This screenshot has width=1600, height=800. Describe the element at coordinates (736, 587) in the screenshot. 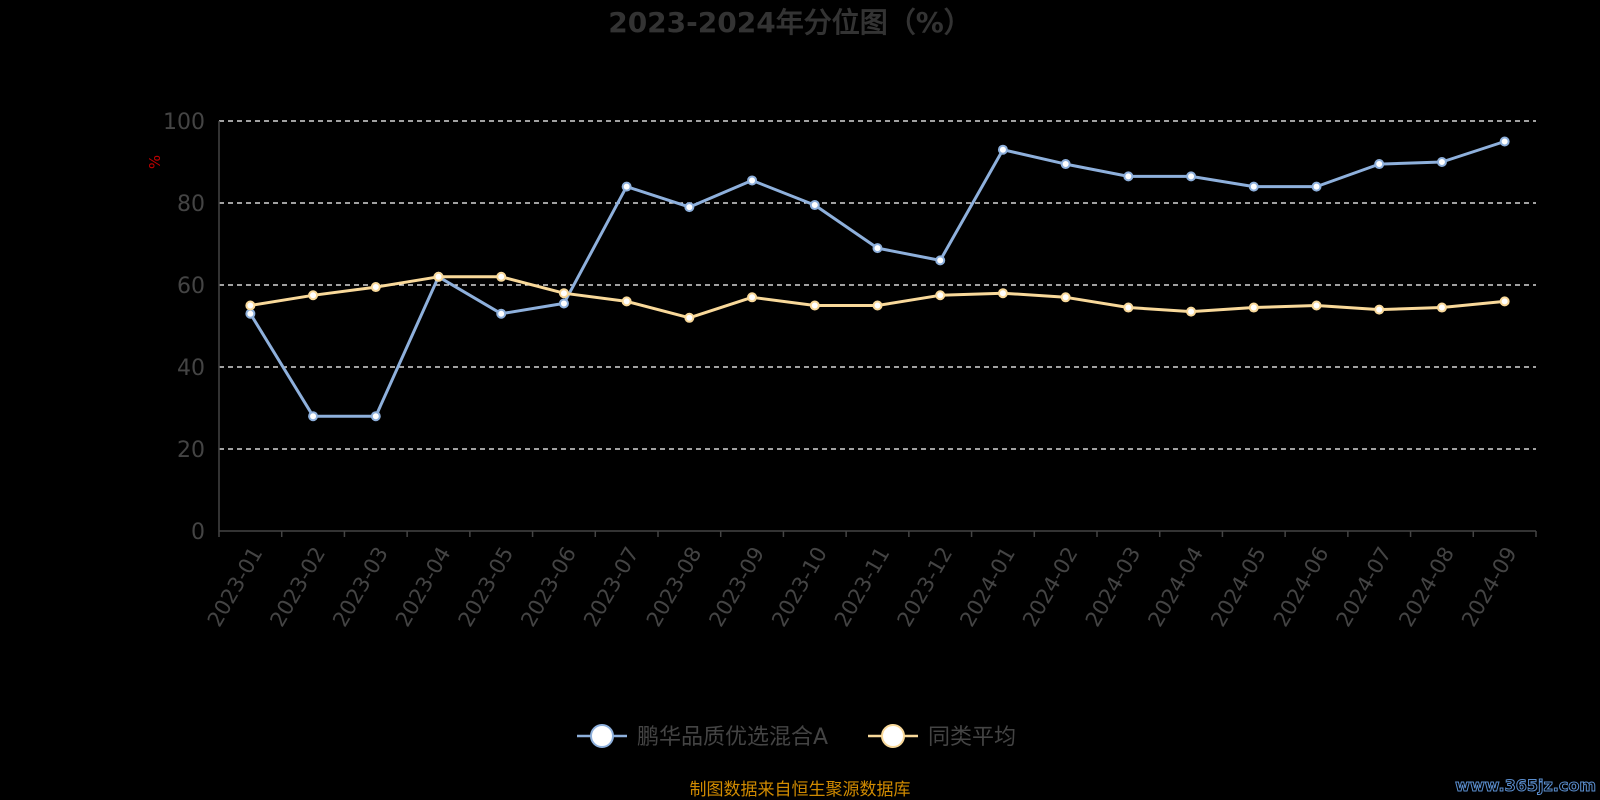

I see `x-tick-label: 2023-09` at that location.